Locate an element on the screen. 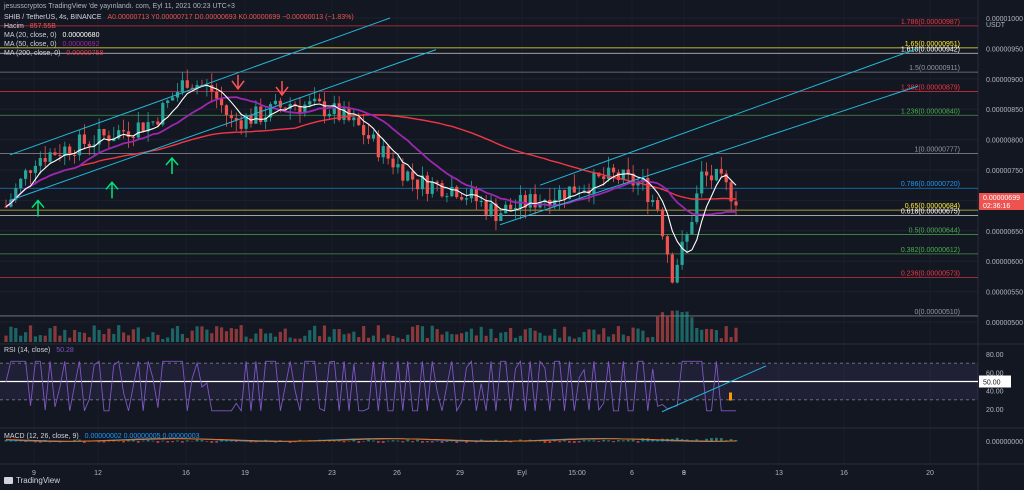 Image resolution: width=1024 pixels, height=490 pixels. ma200-legend: MA (200, close, 0) 0.00000758 is located at coordinates (53, 53).